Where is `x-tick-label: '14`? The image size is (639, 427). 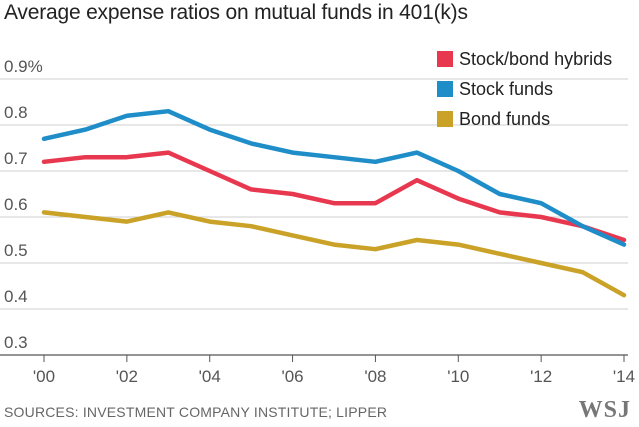
x-tick-label: '14 is located at coordinates (624, 376).